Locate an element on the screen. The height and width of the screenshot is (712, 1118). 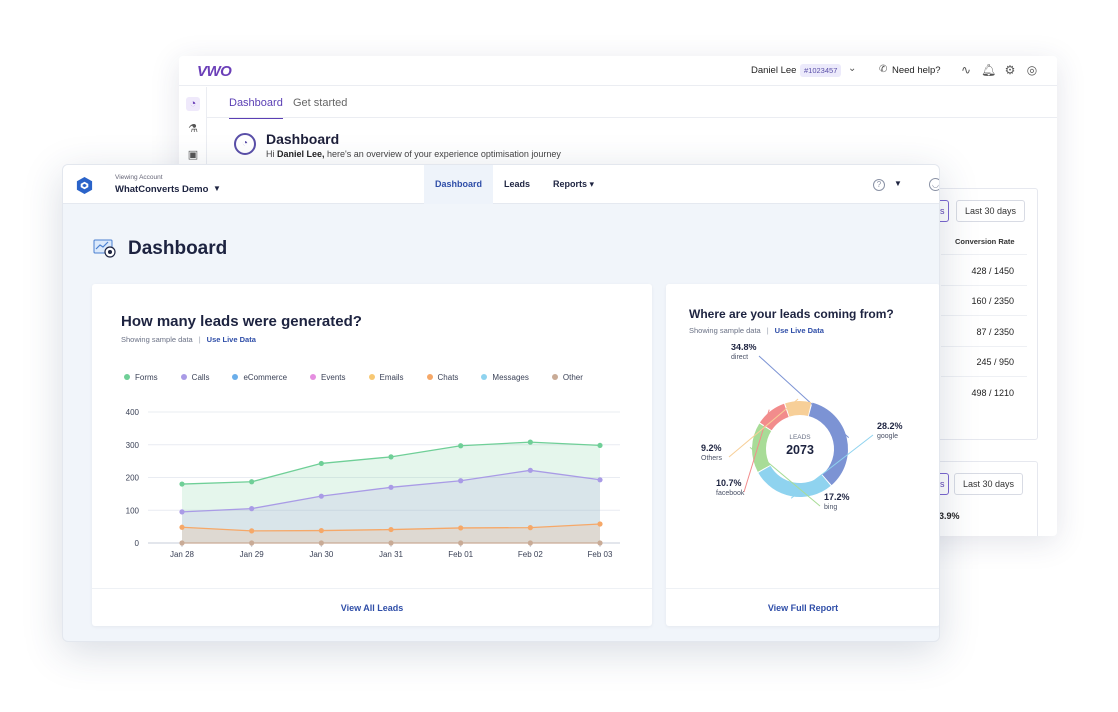
page-icon: ▣ is located at coordinates (193, 155).